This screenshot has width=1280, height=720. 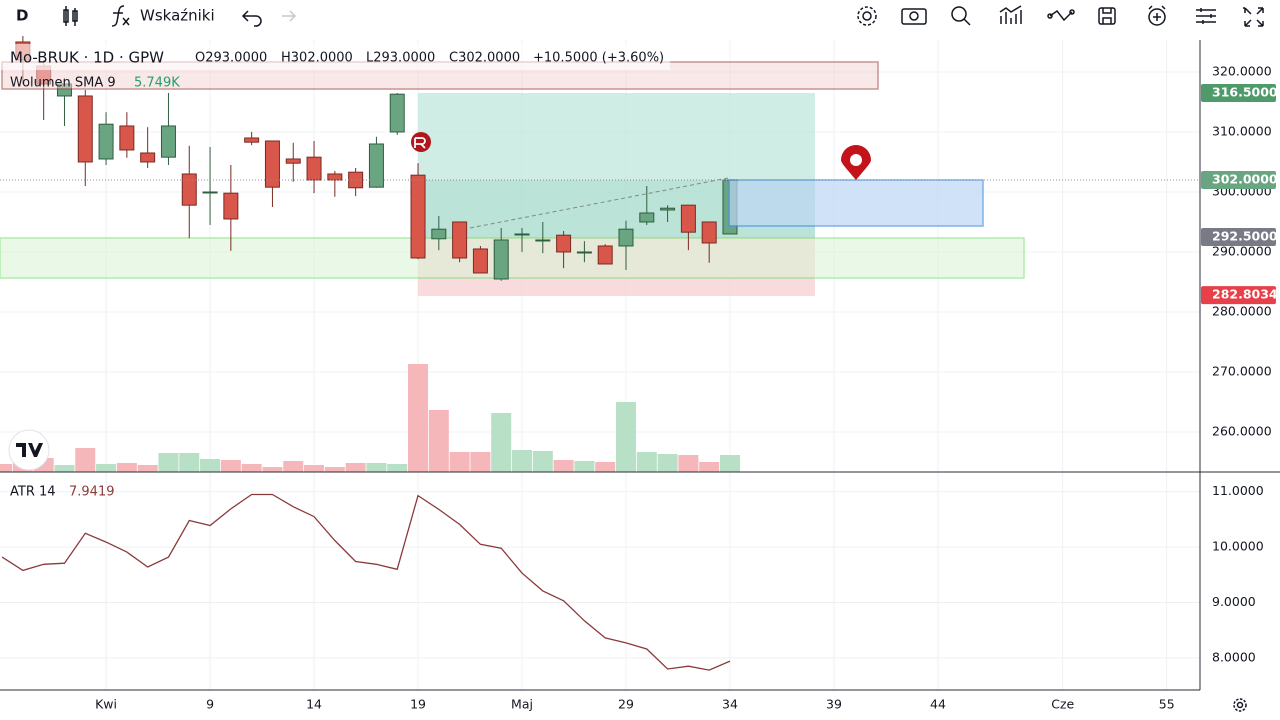 What do you see at coordinates (1245, 91) in the screenshot?
I see `price-label: 316.5000` at bounding box center [1245, 91].